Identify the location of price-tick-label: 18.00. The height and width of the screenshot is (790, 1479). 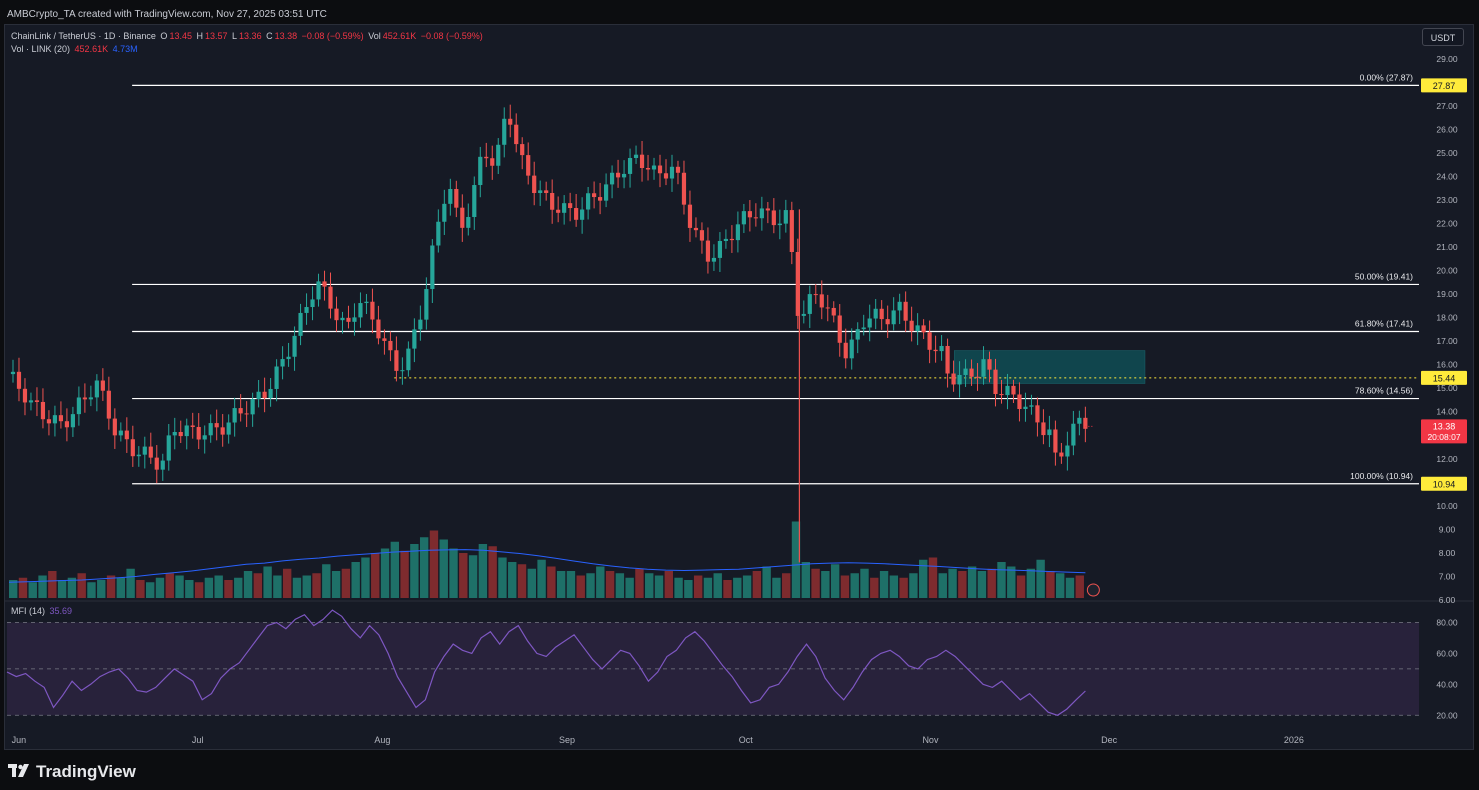
(1447, 318).